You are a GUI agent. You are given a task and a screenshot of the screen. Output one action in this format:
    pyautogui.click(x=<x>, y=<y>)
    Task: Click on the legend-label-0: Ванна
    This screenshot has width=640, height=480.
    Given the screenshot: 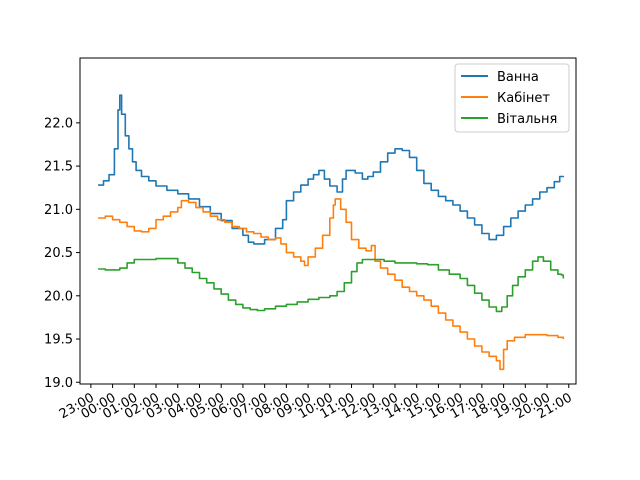 What is the action you would take?
    pyautogui.click(x=518, y=77)
    